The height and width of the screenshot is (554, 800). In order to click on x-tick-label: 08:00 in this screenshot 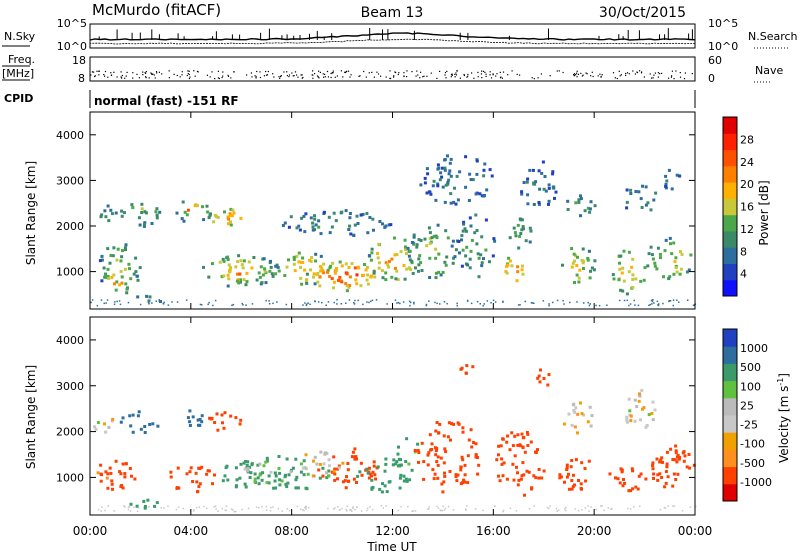, I will do `click(291, 531)`.